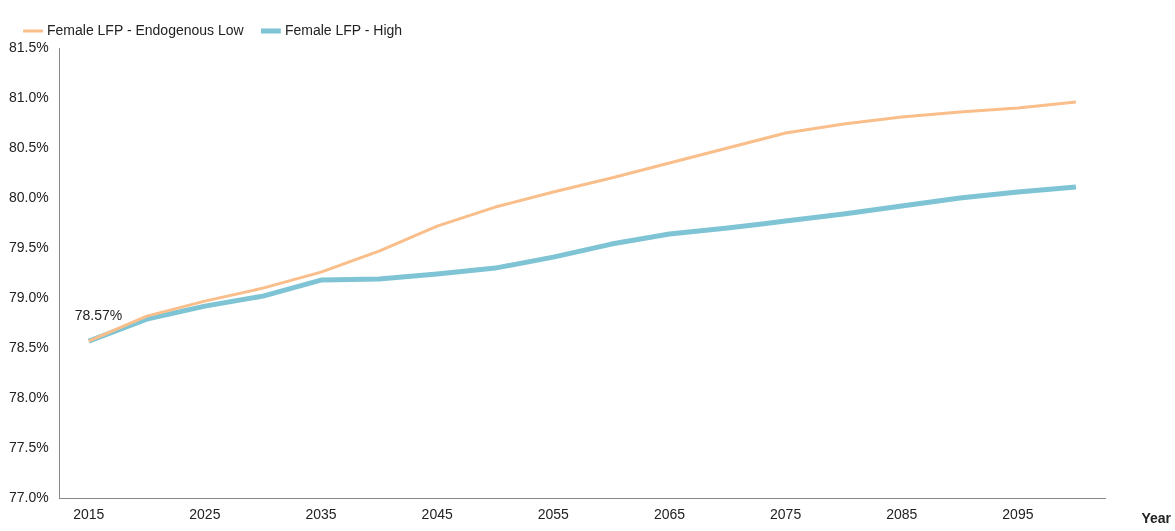  Describe the element at coordinates (1156, 518) in the screenshot. I see `x-axis-title: Year` at that location.